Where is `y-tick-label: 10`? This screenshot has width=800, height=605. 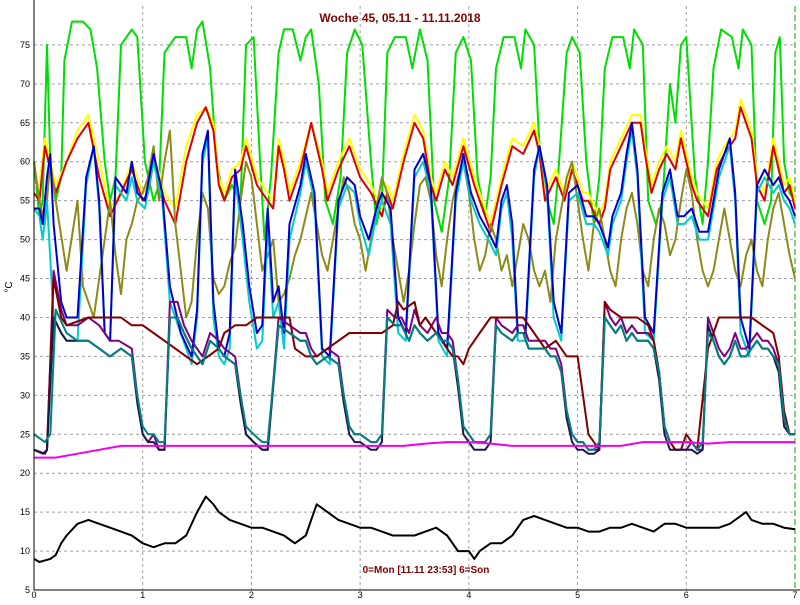 y-tick-label: 10 is located at coordinates (25, 551).